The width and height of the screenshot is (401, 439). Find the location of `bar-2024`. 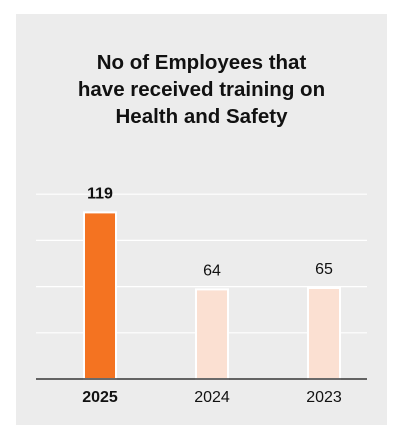

bar-2024 is located at coordinates (212, 334).